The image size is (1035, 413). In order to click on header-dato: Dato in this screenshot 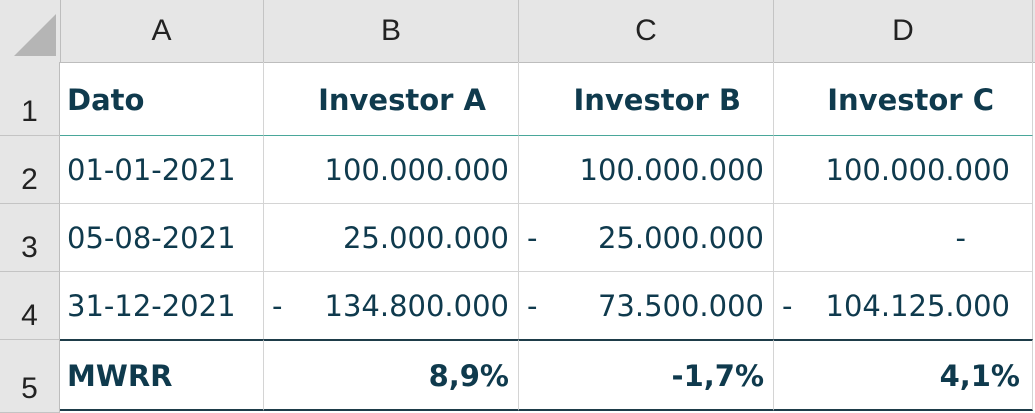, I will do `click(106, 100)`.